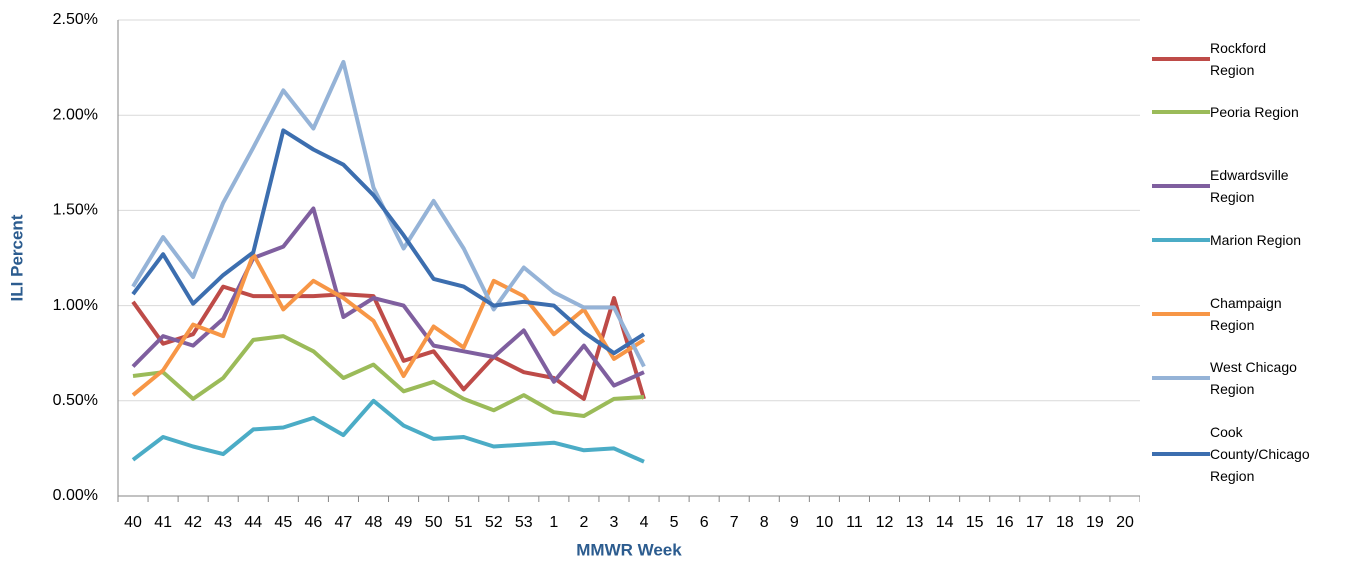 This screenshot has height=563, width=1359. Describe the element at coordinates (163, 522) in the screenshot. I see `x-tick-label: 41` at that location.